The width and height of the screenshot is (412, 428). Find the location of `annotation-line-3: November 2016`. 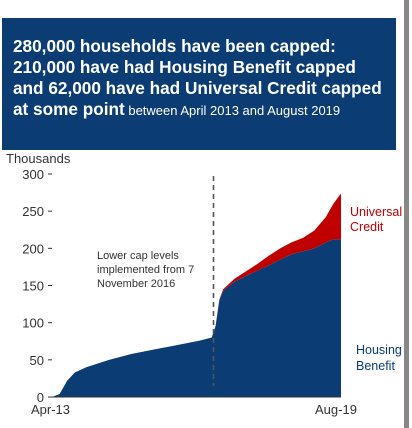

annotation-line-3: November 2016 is located at coordinates (136, 284).